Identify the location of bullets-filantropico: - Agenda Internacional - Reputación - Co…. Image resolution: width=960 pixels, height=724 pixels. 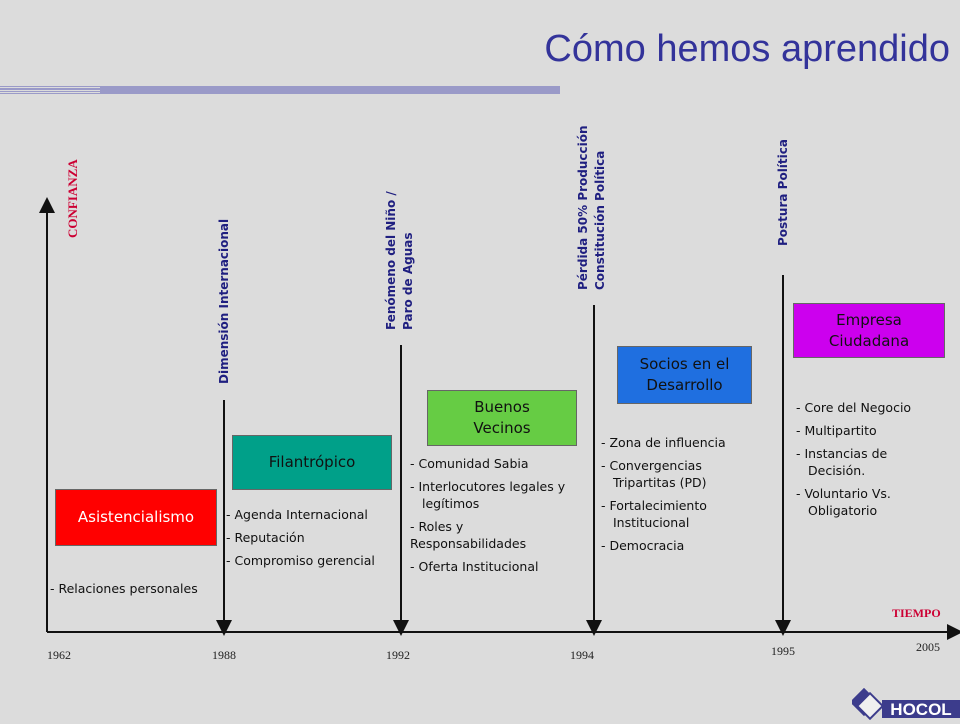
(300, 540).